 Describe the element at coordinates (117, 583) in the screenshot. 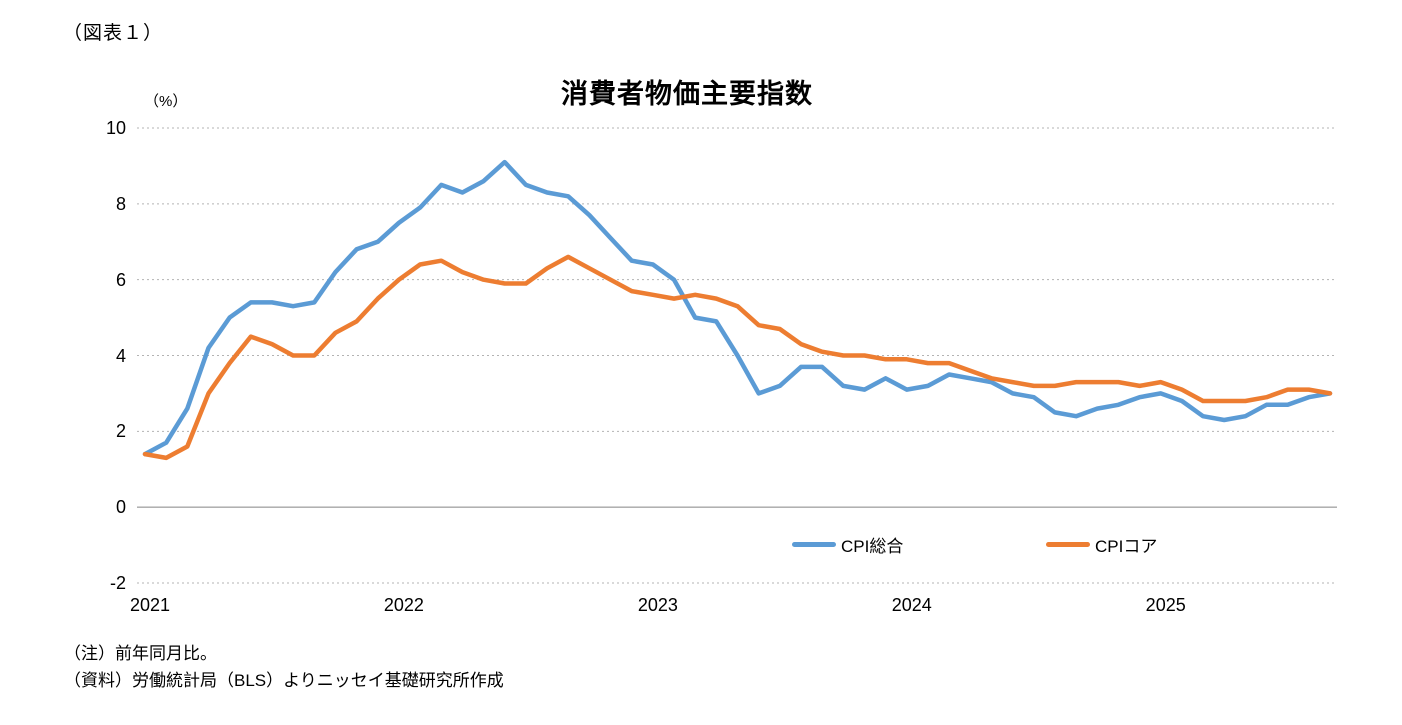

I see `y-tick-label: -2` at that location.